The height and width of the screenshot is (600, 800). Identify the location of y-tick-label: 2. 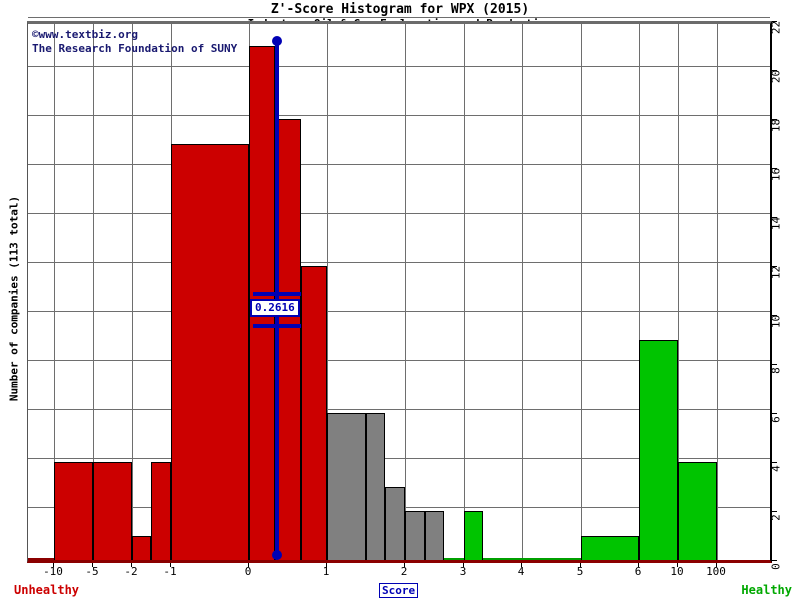
(776, 517).